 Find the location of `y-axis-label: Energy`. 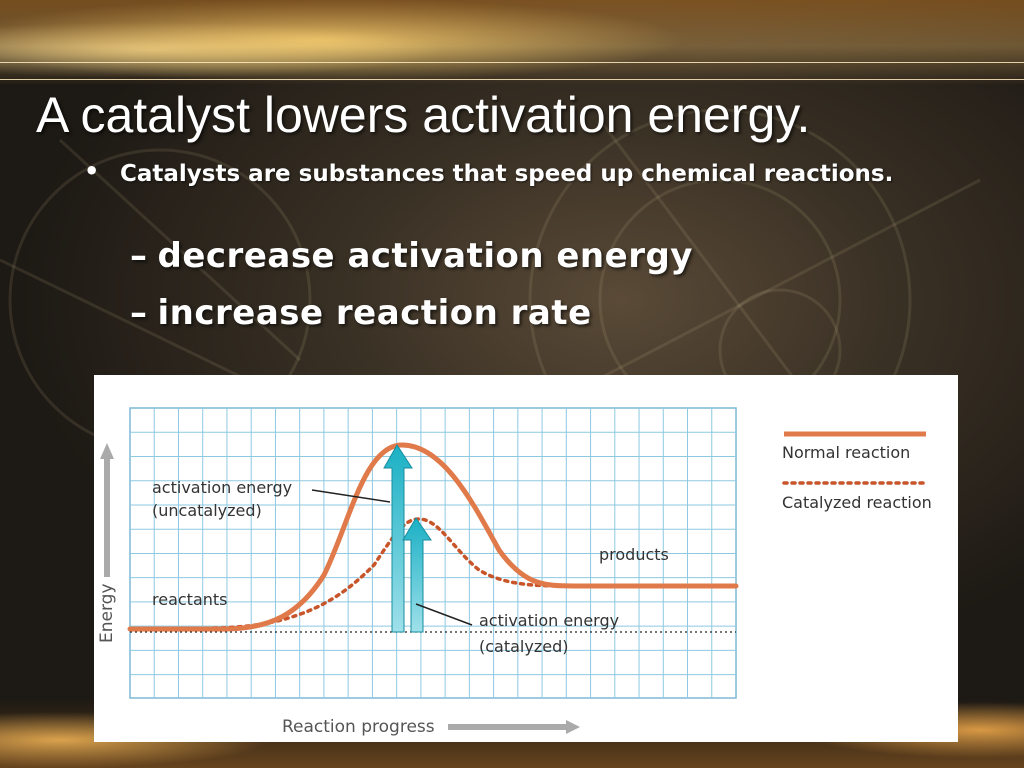

y-axis-label: Energy is located at coordinates (107, 613).